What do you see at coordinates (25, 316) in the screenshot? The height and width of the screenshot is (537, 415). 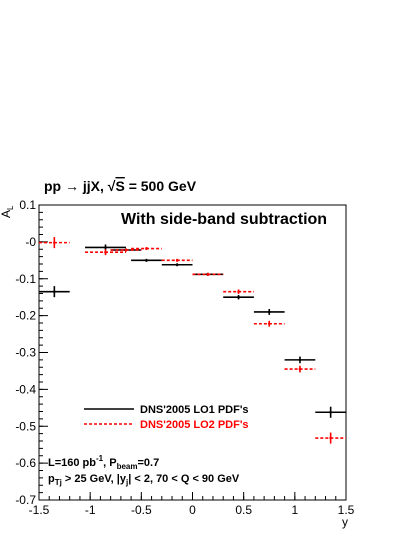 I see `y-tick-label: -0.2` at bounding box center [25, 316].